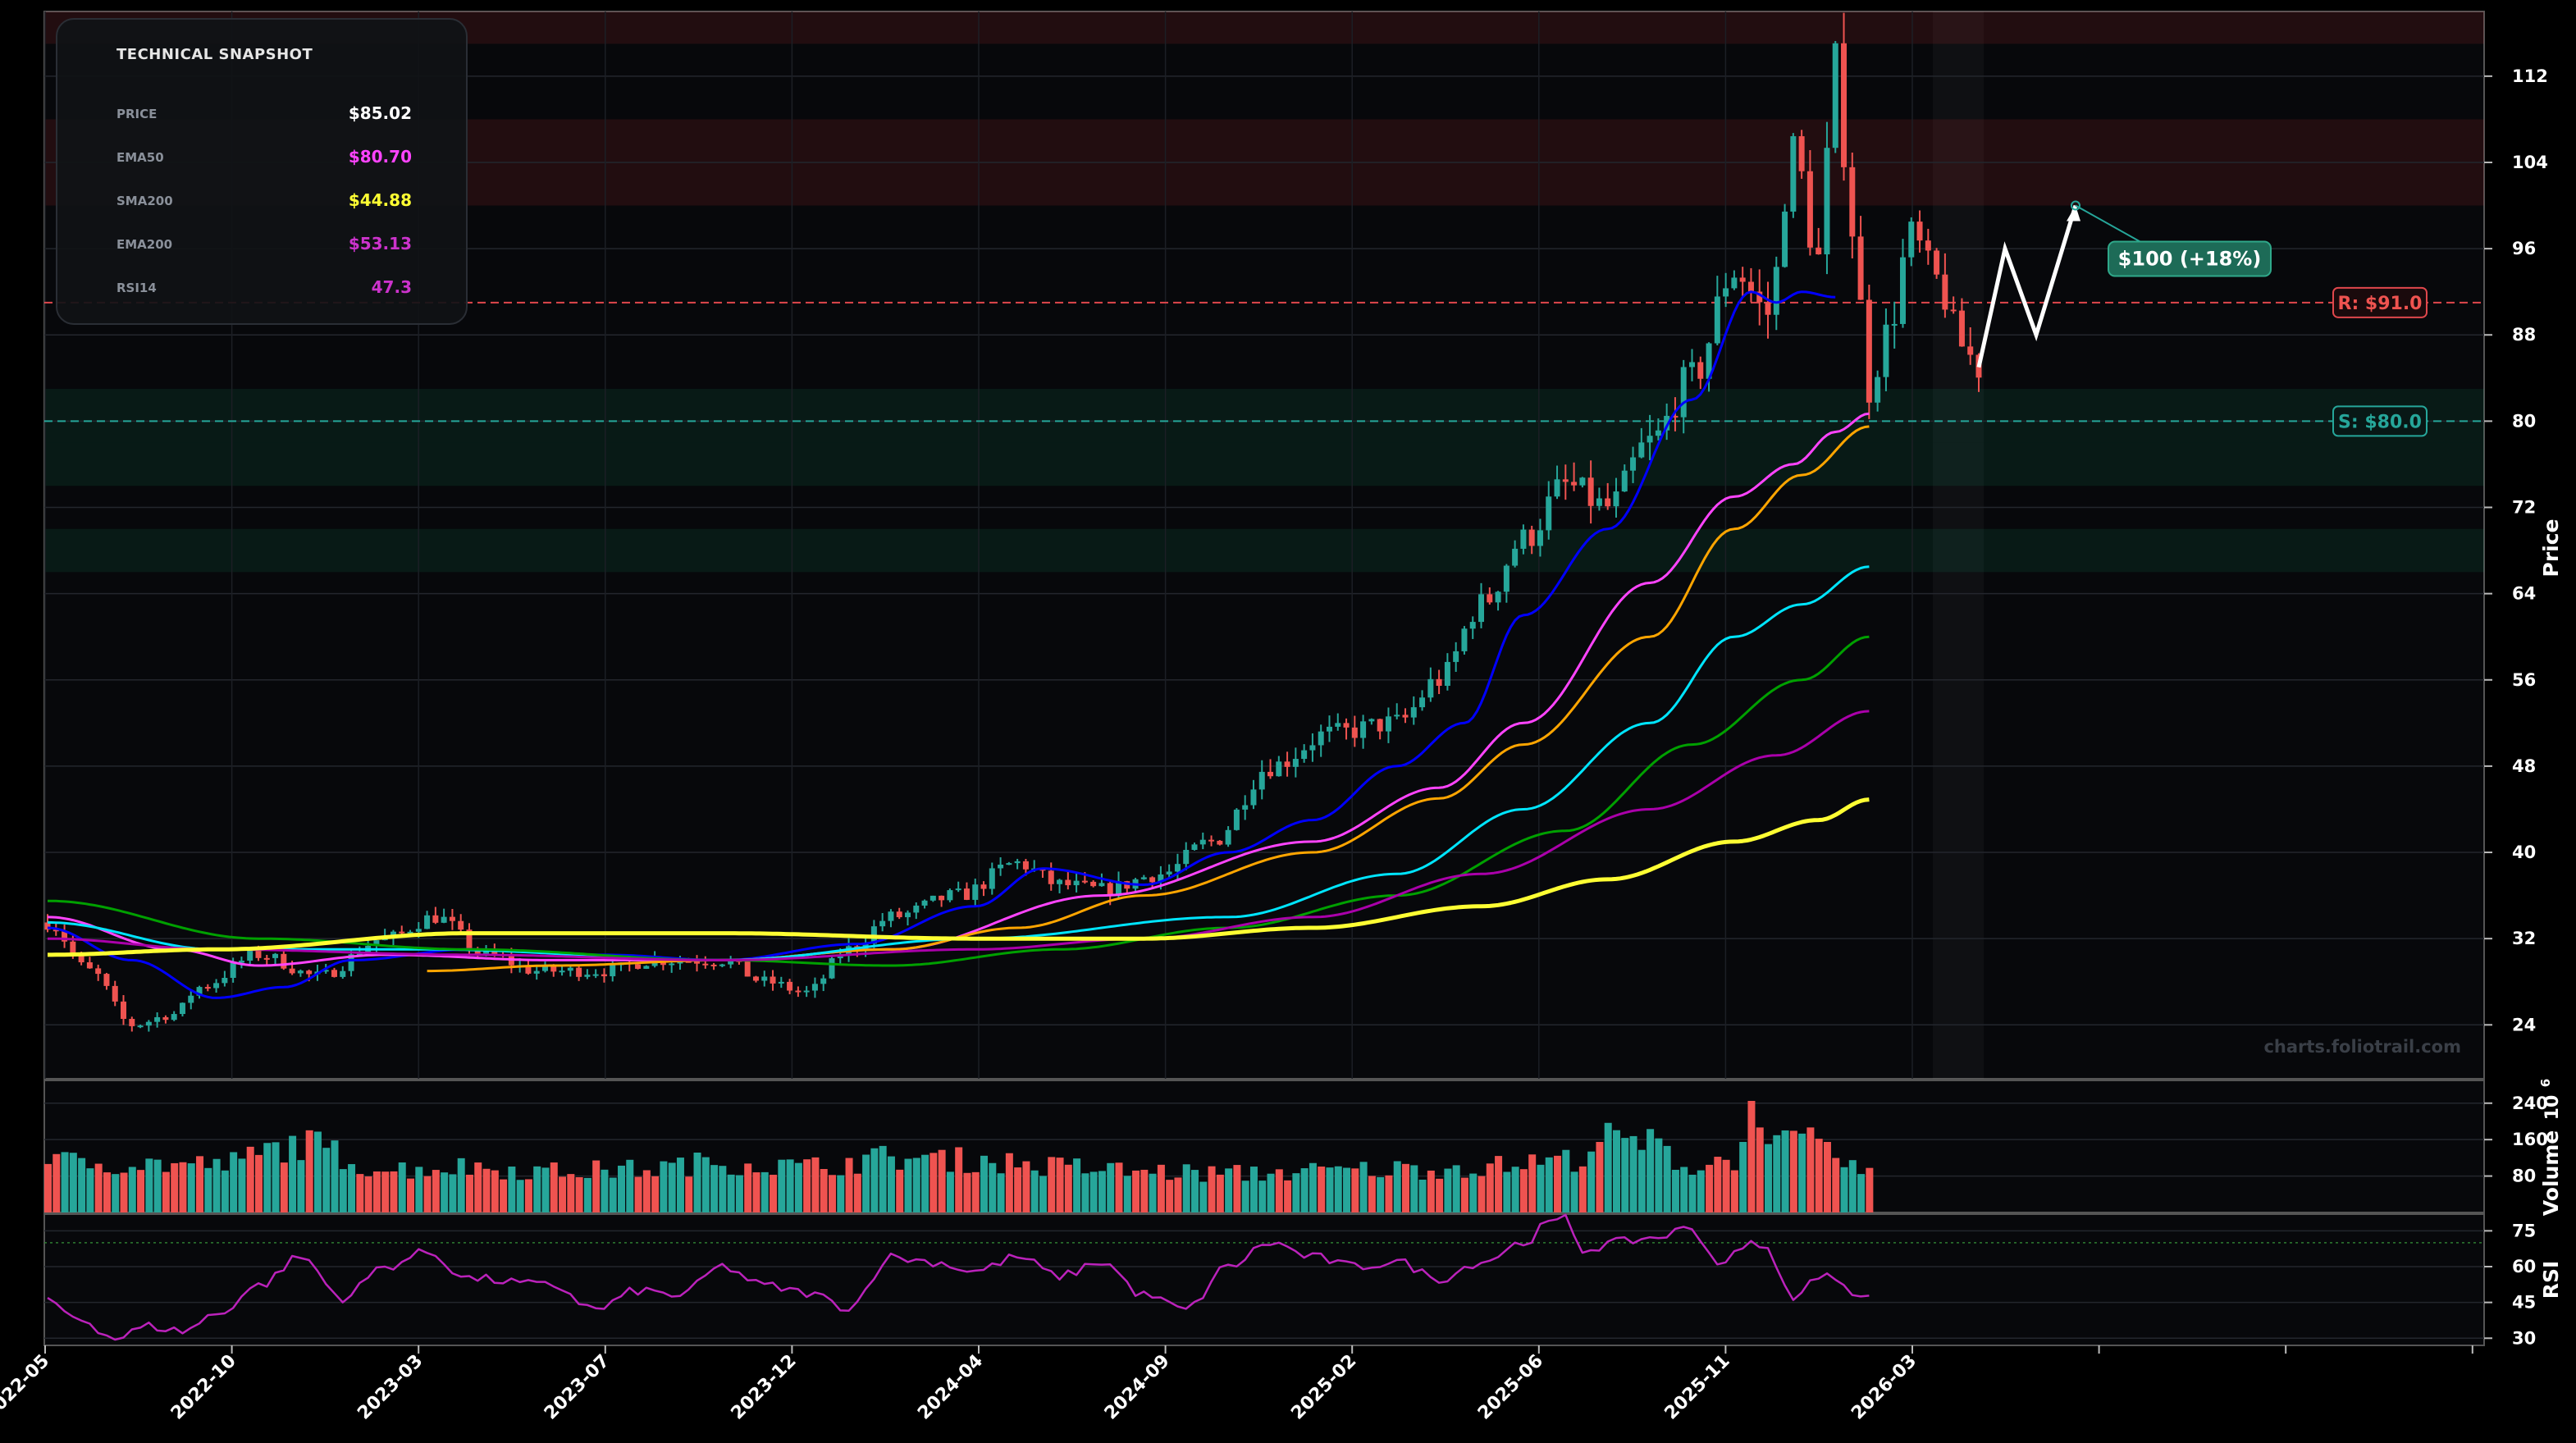 Image resolution: width=2576 pixels, height=1443 pixels. Describe the element at coordinates (264, 114) in the screenshot. I see `snapshot-row-price: PRICE $85.02` at that location.